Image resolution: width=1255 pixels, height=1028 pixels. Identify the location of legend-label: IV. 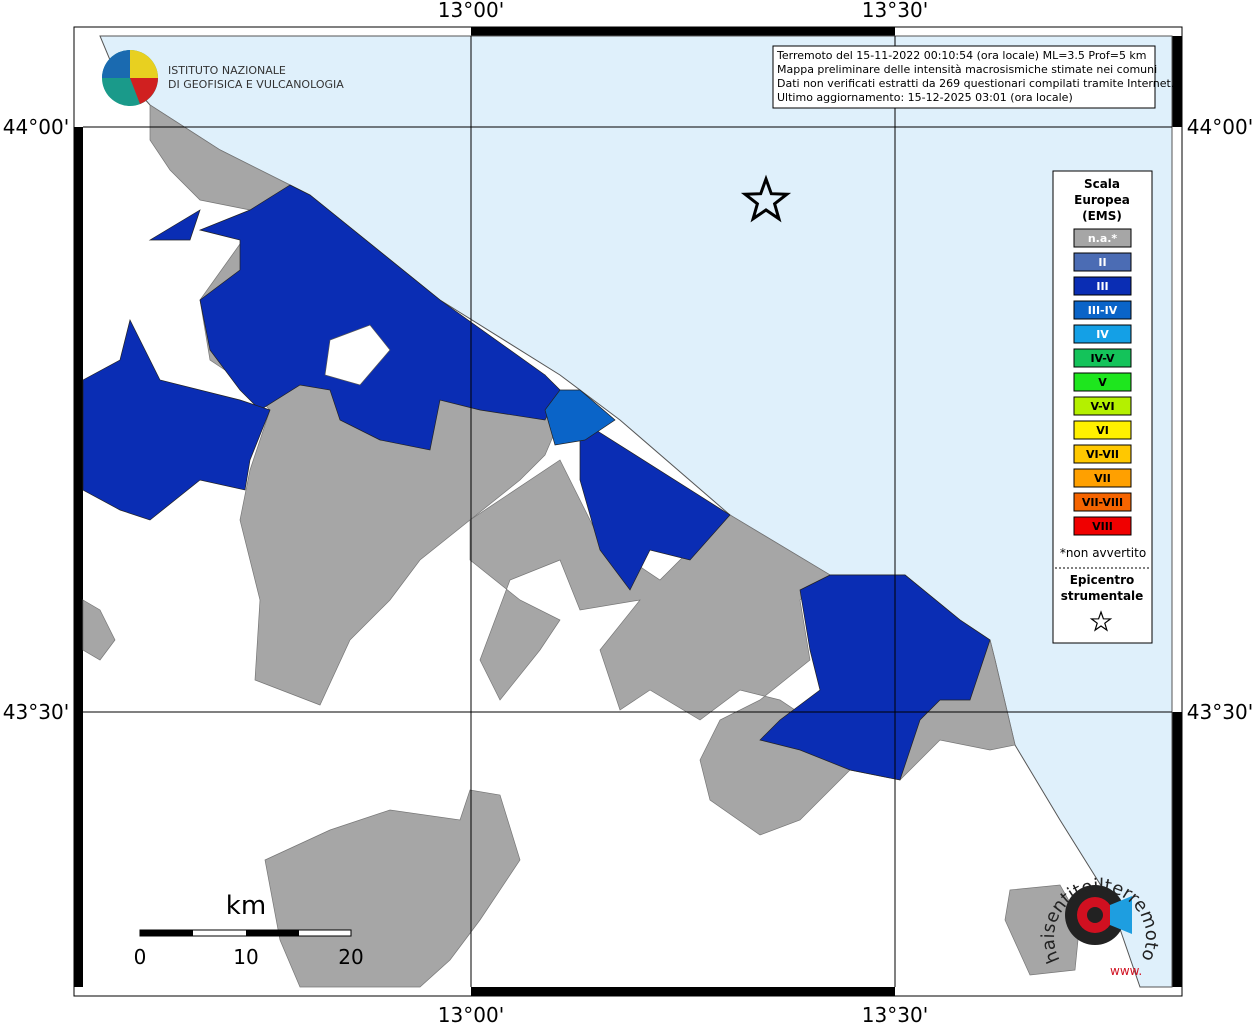
(1102, 334).